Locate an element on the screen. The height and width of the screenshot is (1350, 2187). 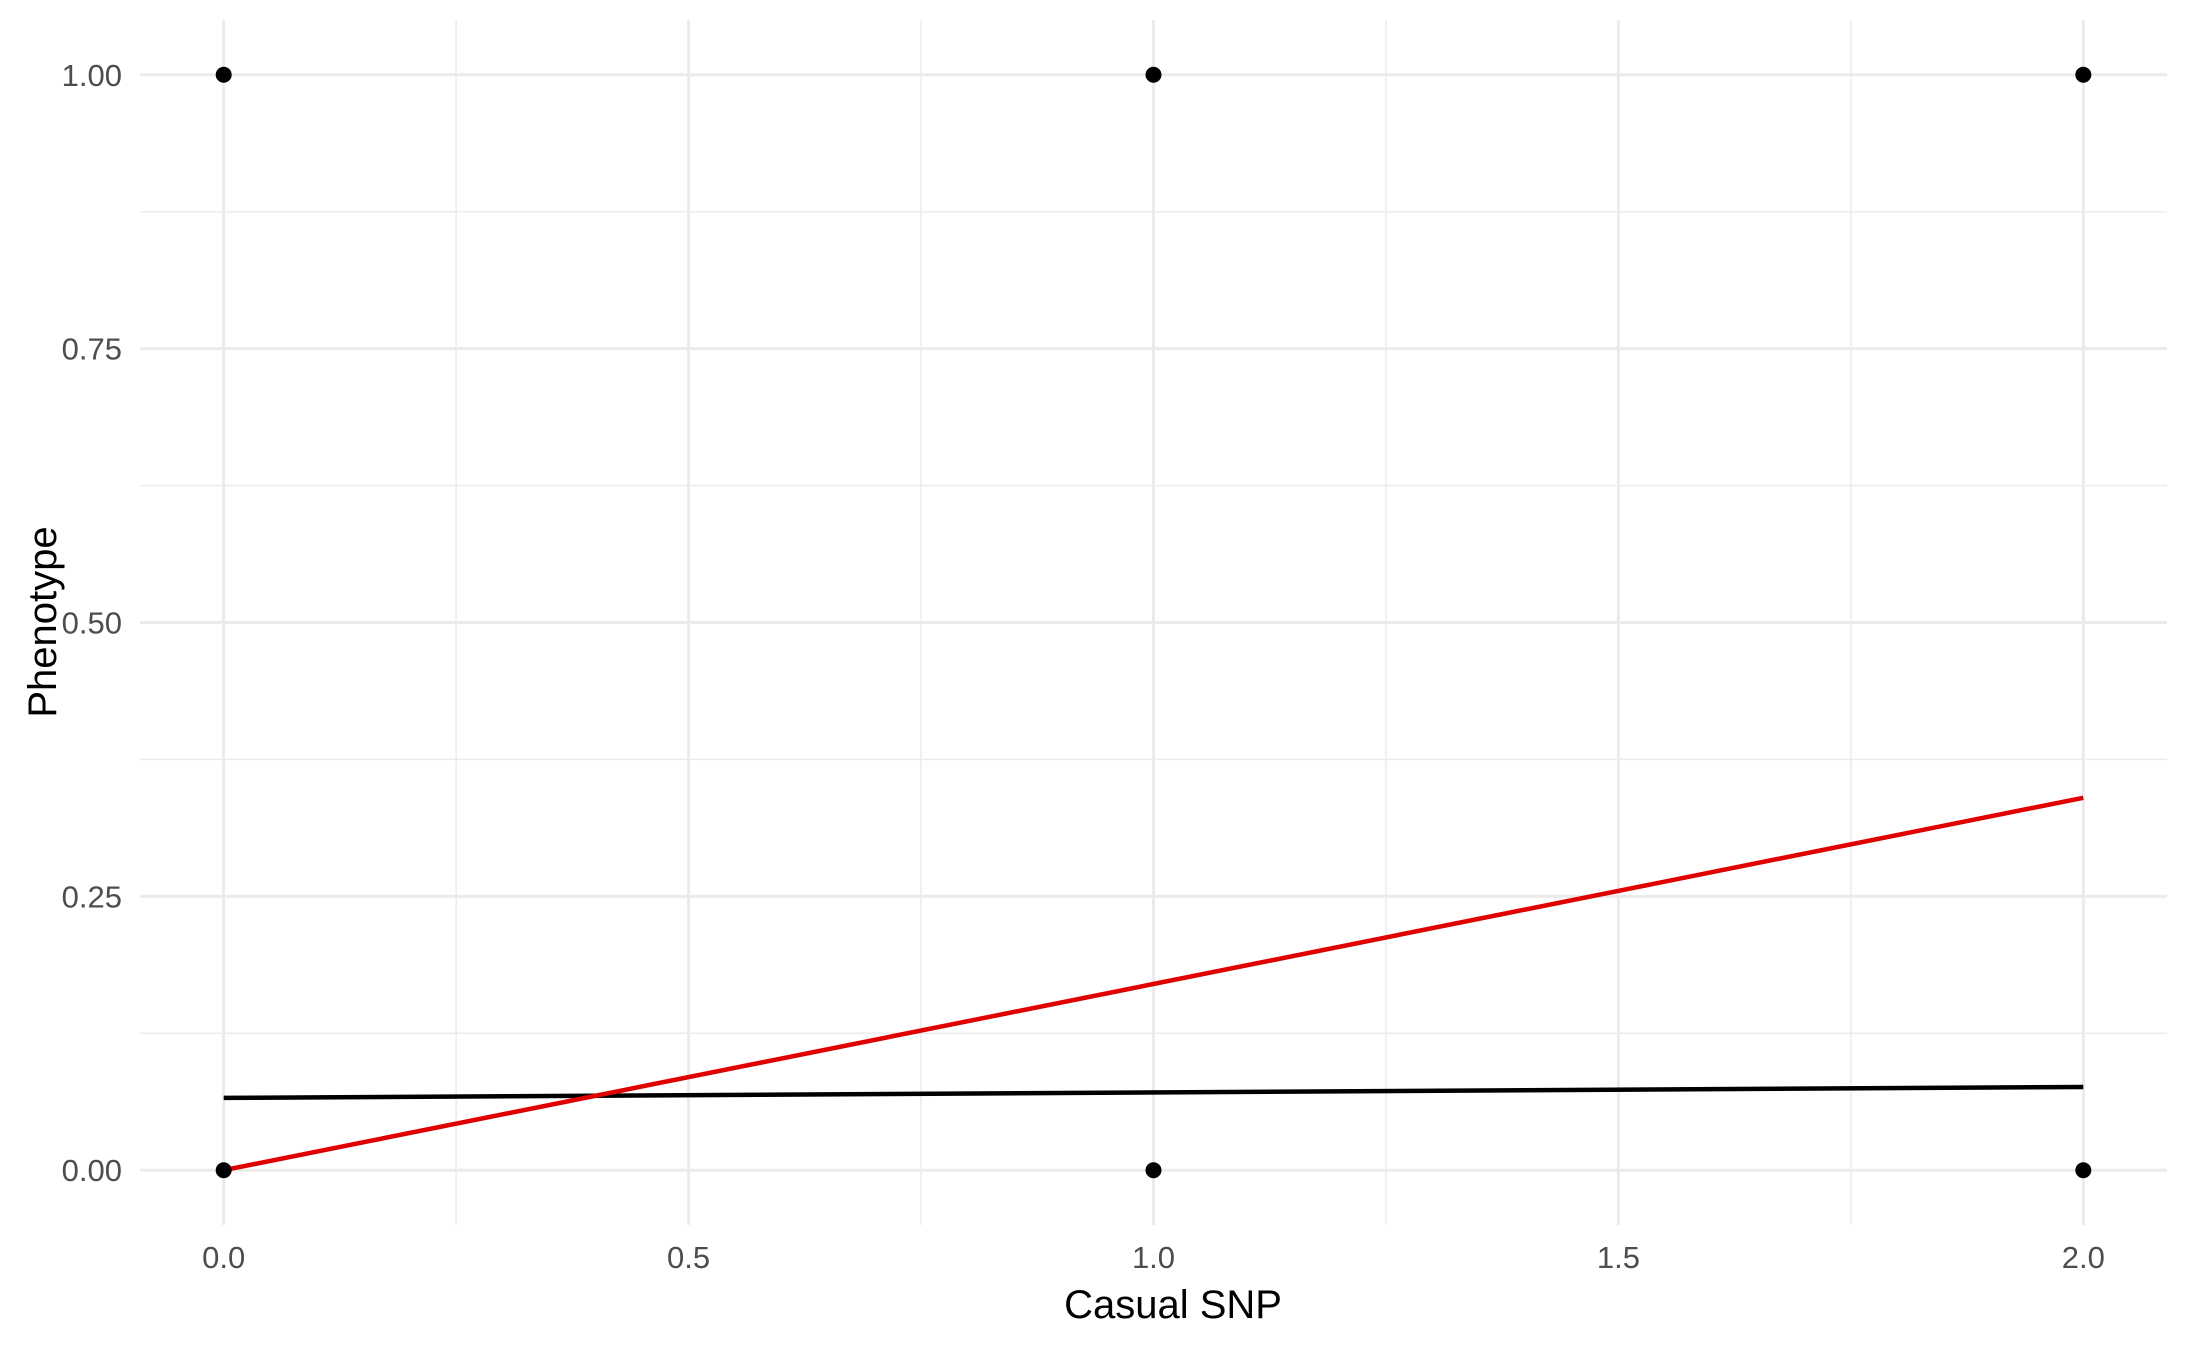
x-axis-title: Casual SNP is located at coordinates (1173, 1305).